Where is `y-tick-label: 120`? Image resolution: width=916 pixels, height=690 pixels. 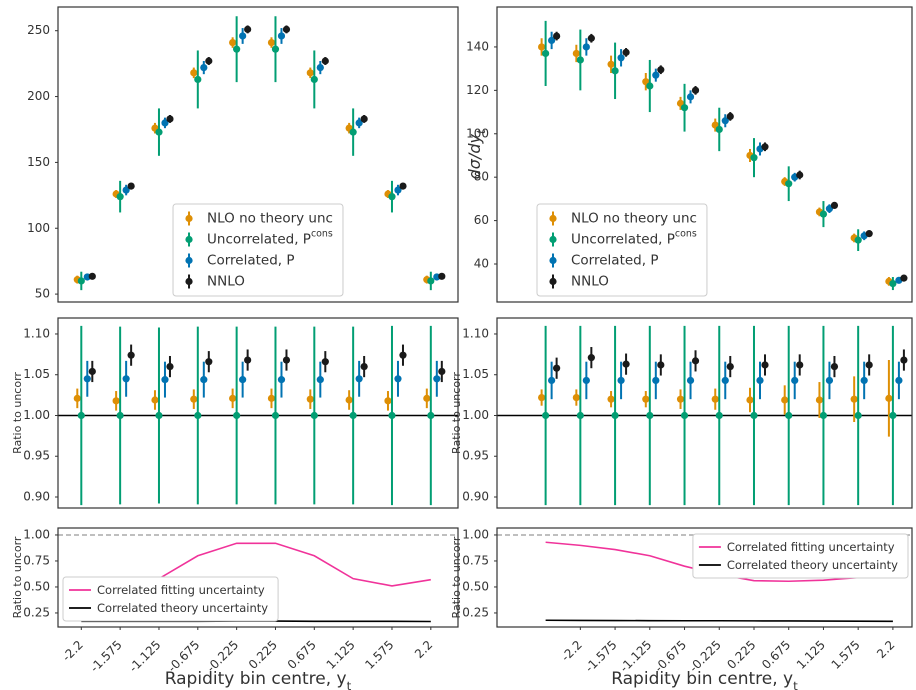 y-tick-label: 120 is located at coordinates (477, 90).